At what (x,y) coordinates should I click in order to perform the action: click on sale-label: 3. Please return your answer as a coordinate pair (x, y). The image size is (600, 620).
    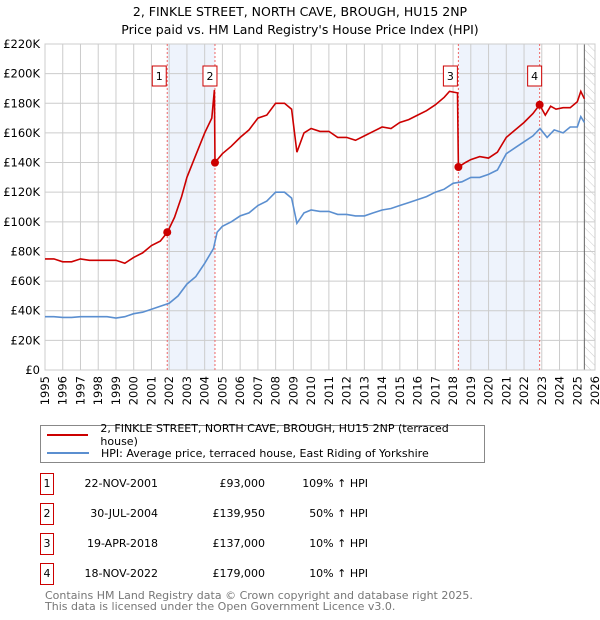
    Looking at the image, I should click on (450, 76).